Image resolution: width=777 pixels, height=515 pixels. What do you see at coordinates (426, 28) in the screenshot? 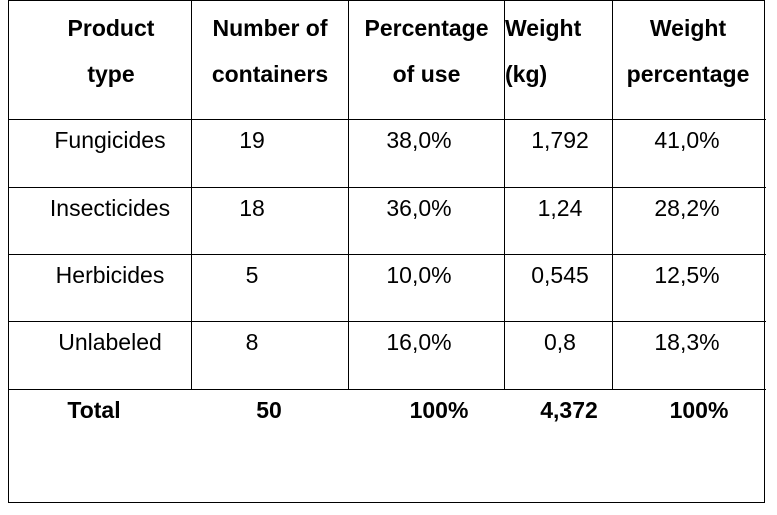
I see `header-line: Percentage` at bounding box center [426, 28].